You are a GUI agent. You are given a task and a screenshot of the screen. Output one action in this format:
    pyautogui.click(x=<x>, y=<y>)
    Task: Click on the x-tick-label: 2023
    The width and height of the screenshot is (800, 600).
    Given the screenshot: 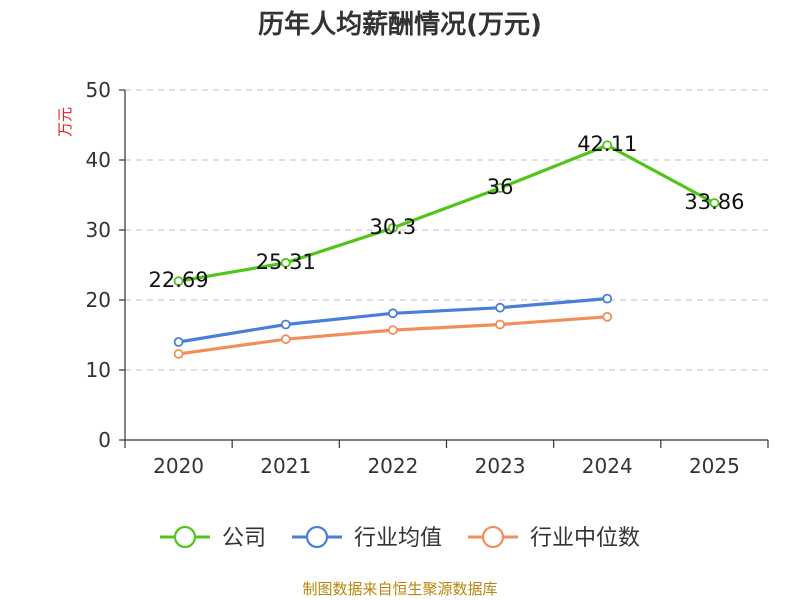 What is the action you would take?
    pyautogui.click(x=500, y=466)
    